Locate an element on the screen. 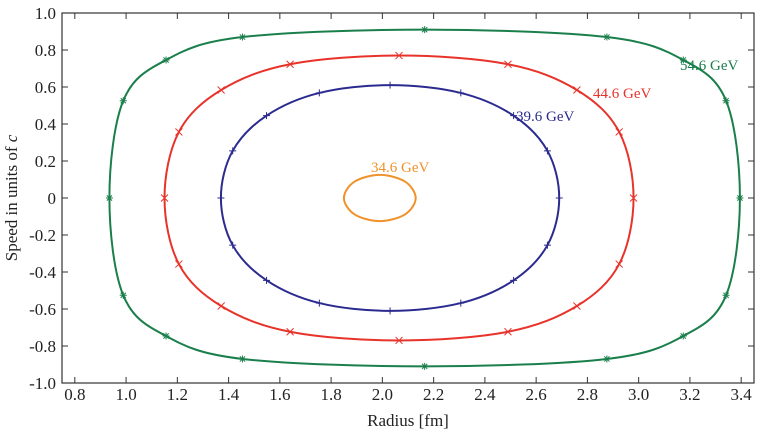 The image size is (782, 436). y-tick-label: 0.8 is located at coordinates (45, 50).